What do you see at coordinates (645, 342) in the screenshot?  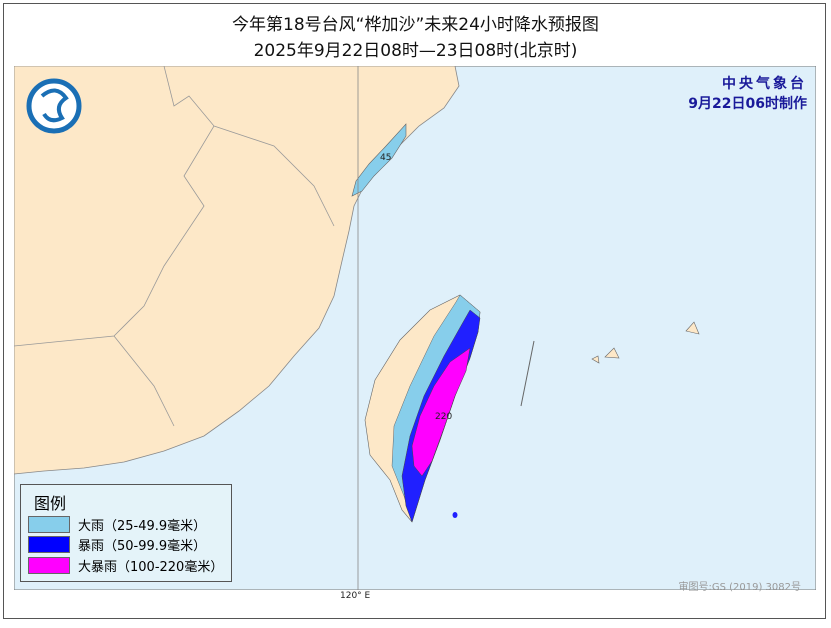 I see `ryukyu-islands` at bounding box center [645, 342].